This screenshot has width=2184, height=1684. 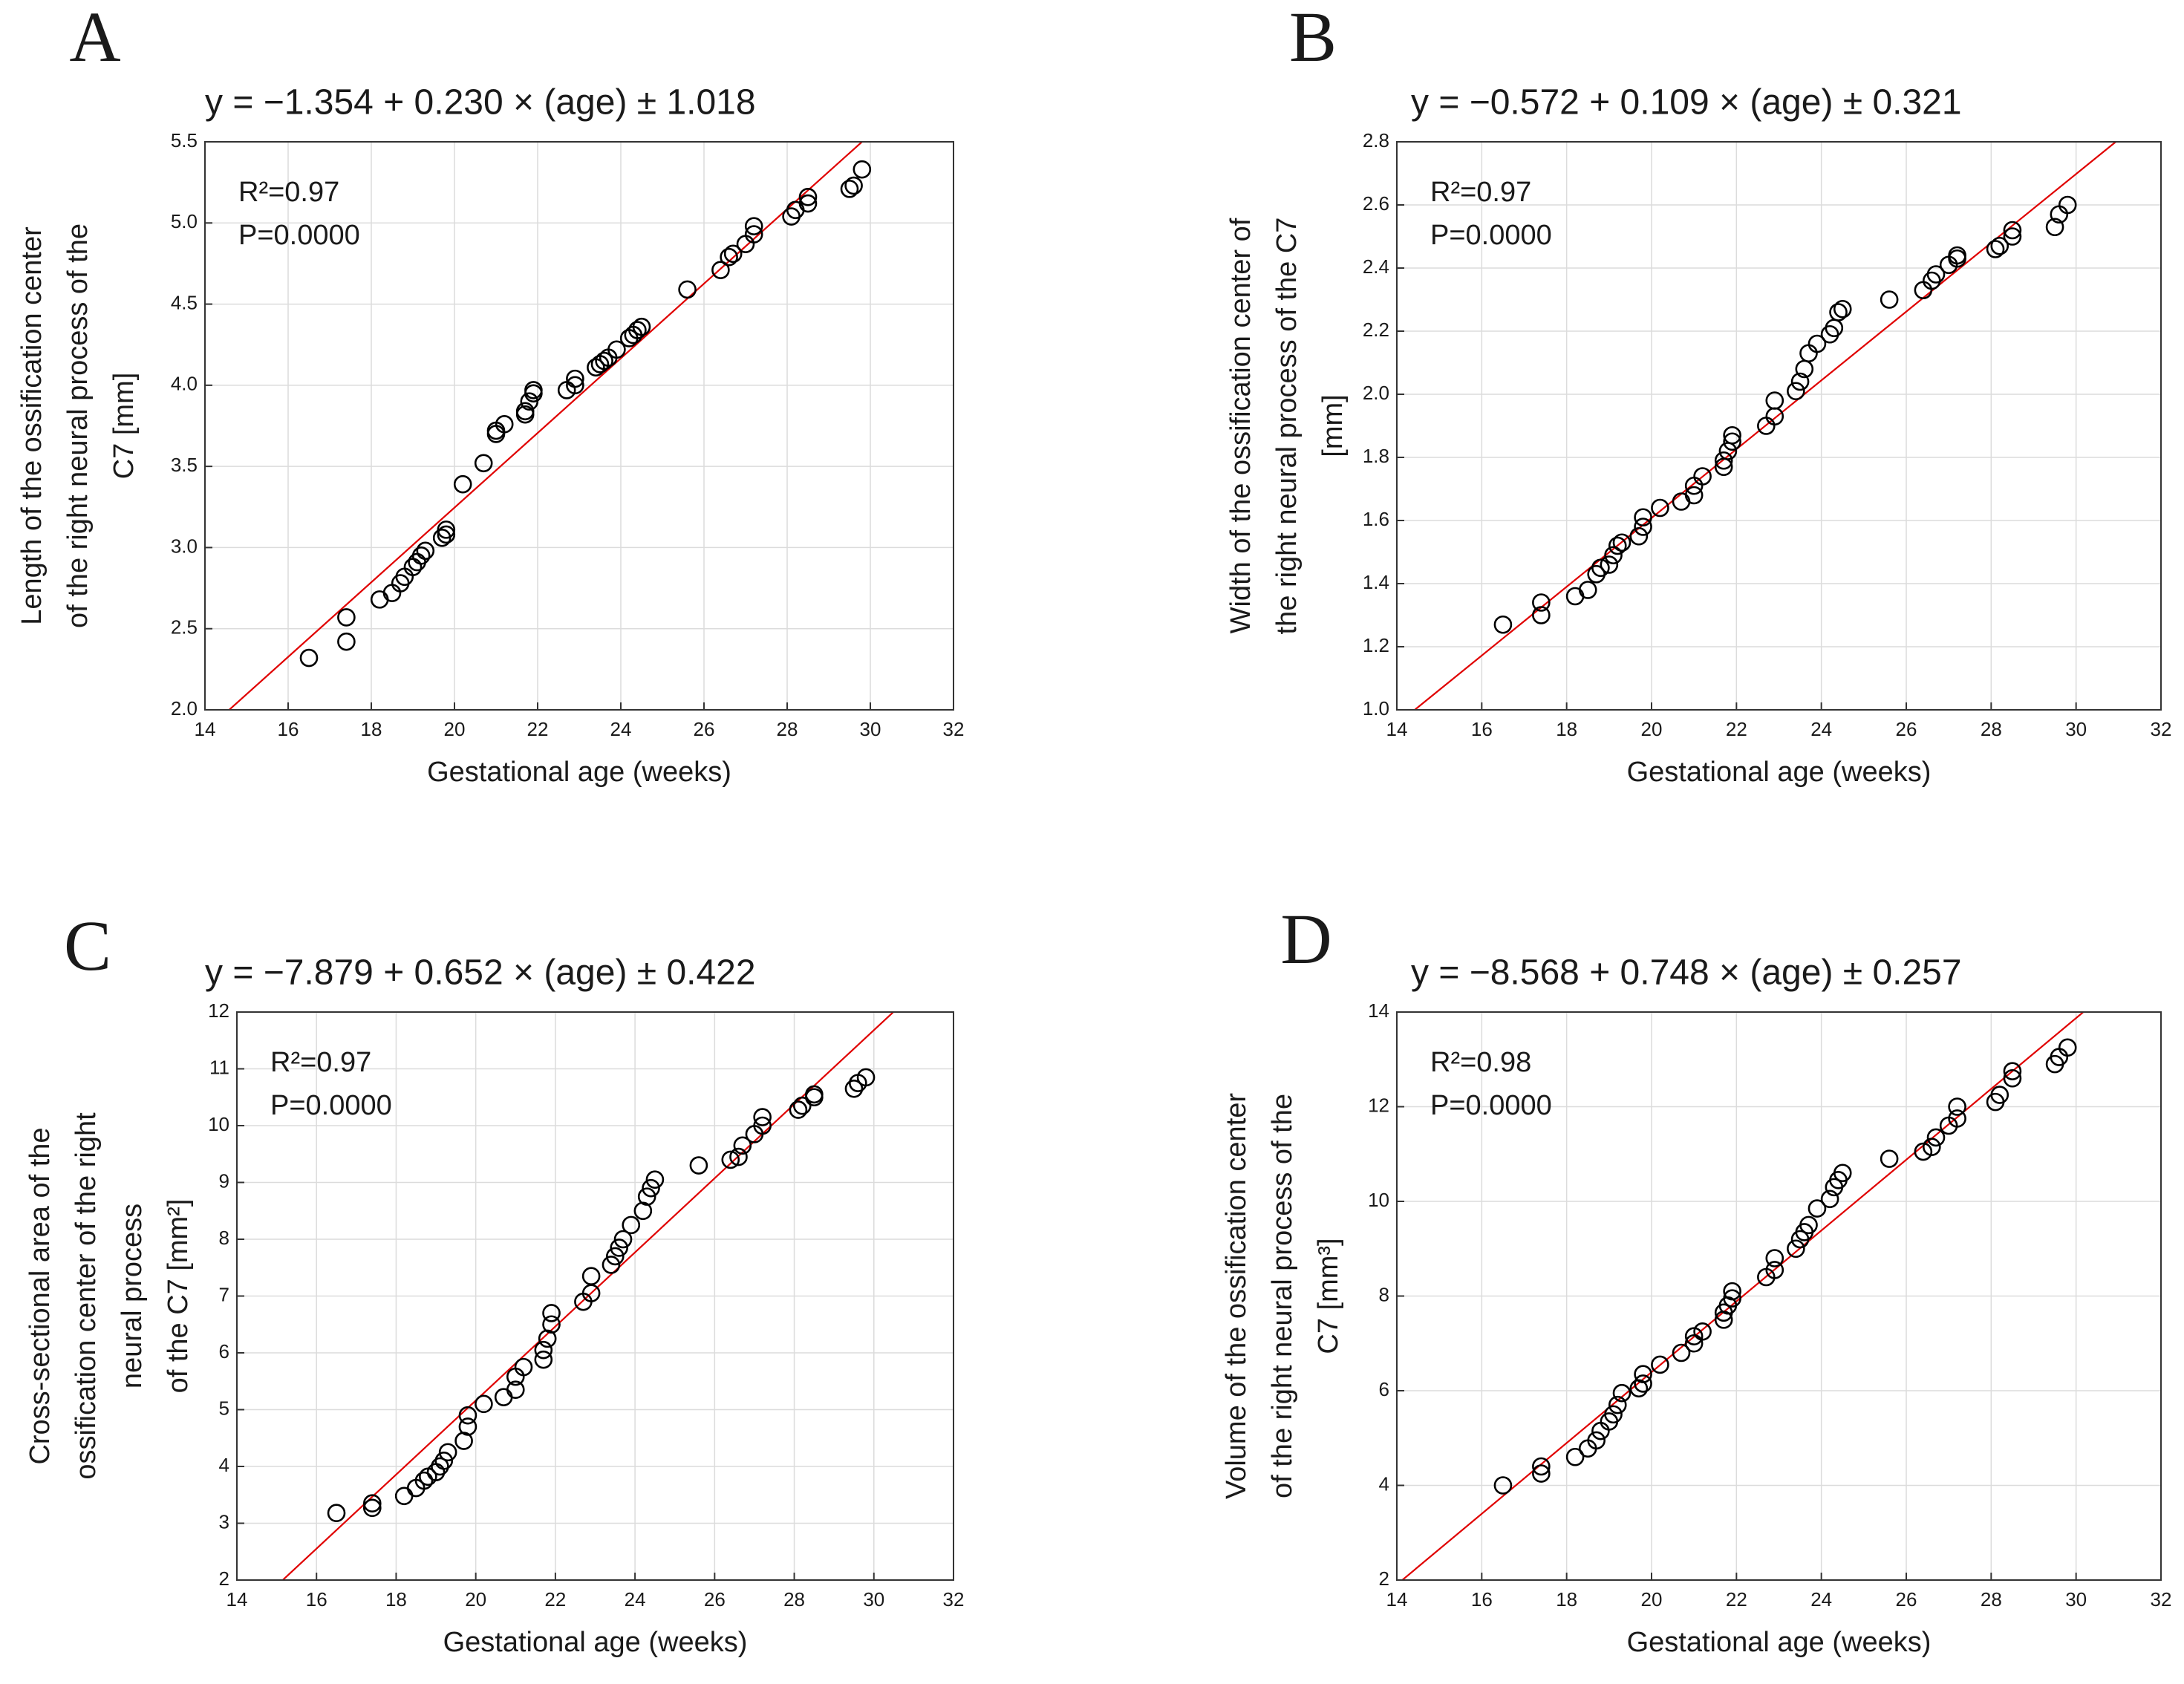 What do you see at coordinates (185, 302) in the screenshot?
I see `y-tick-label: 4.5` at bounding box center [185, 302].